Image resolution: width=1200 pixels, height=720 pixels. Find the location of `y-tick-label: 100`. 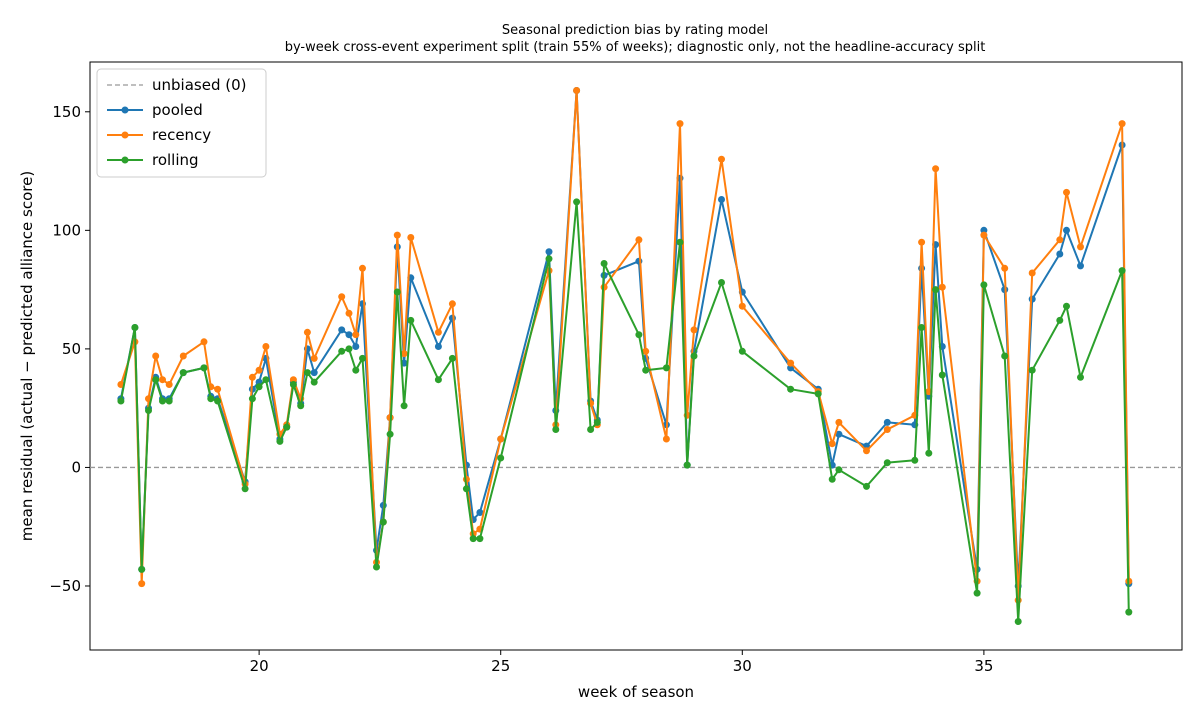

y-tick-label: 100 is located at coordinates (66, 230).